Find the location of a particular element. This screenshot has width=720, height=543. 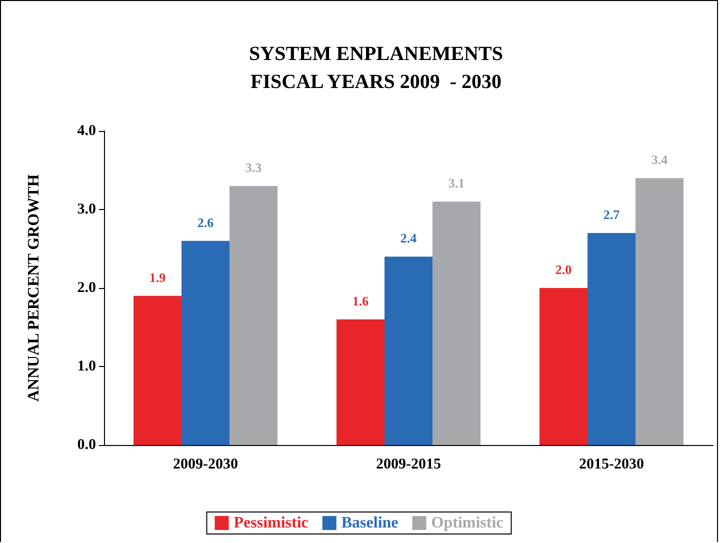

data-label: 2.7 is located at coordinates (611, 214).